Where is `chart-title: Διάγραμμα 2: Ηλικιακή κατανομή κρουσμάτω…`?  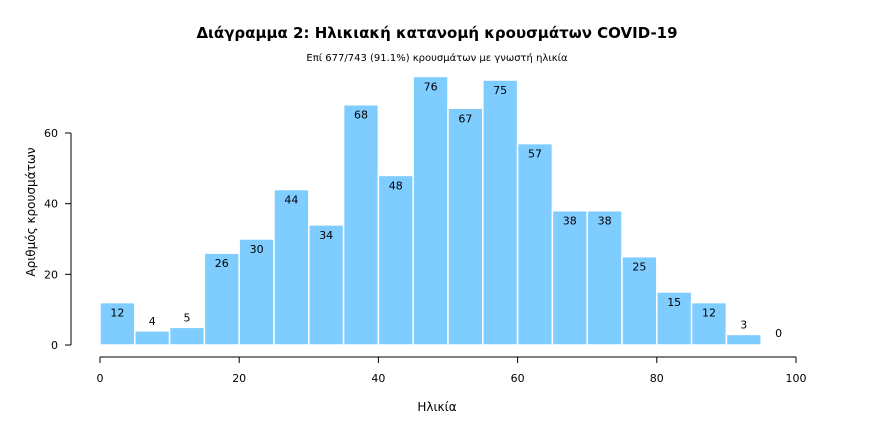 chart-title: Διάγραμμα 2: Ηλικιακή κατανομή κρουσμάτω… is located at coordinates (437, 33).